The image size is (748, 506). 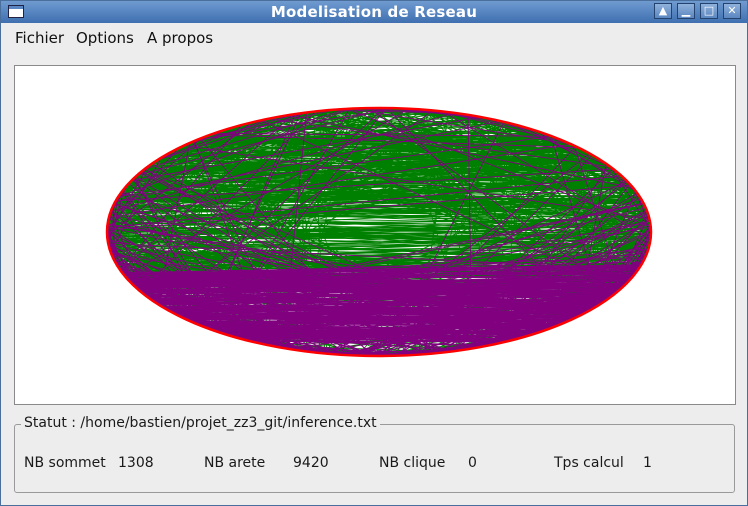 I want to click on minimize-icon: ▁, so click(x=686, y=10).